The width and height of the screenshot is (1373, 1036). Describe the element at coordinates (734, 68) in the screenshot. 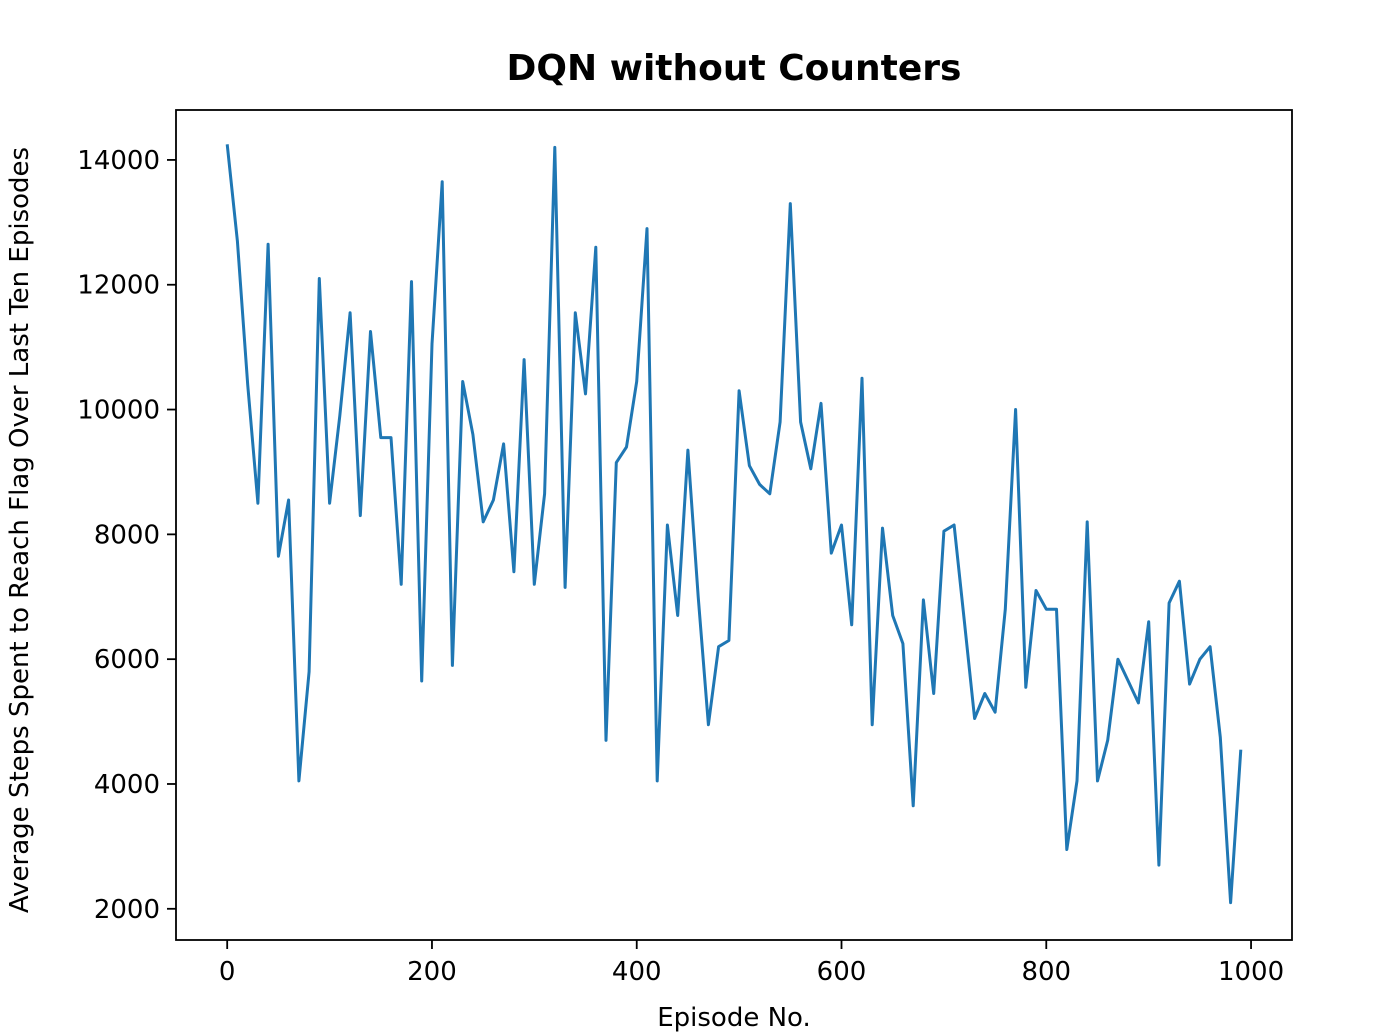

I see `chart-title: DQN without Counters` at that location.